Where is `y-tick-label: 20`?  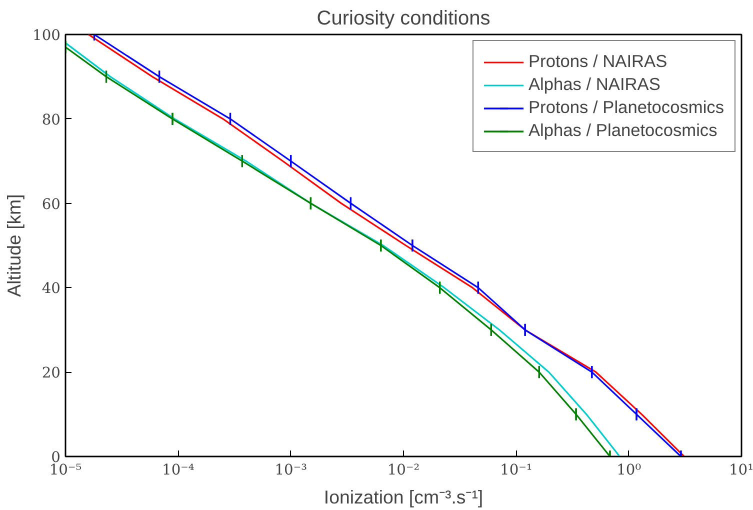
y-tick-label: 20 is located at coordinates (51, 373).